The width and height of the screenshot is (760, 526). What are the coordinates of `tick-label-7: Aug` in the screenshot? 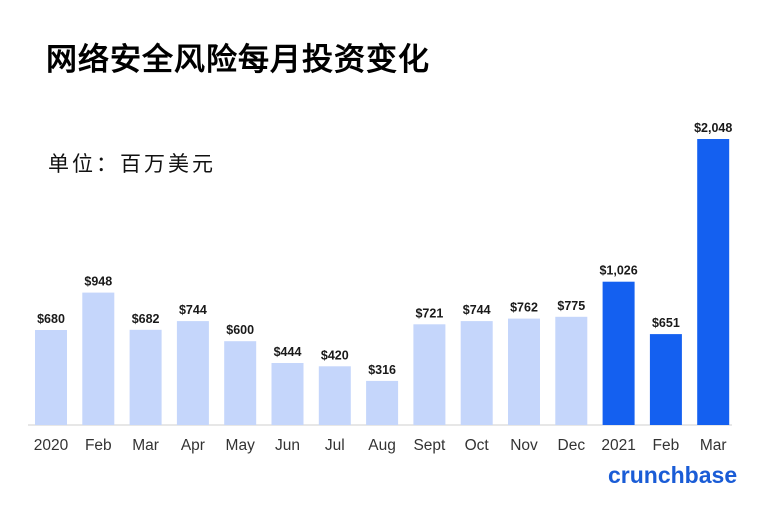 It's located at (382, 445).